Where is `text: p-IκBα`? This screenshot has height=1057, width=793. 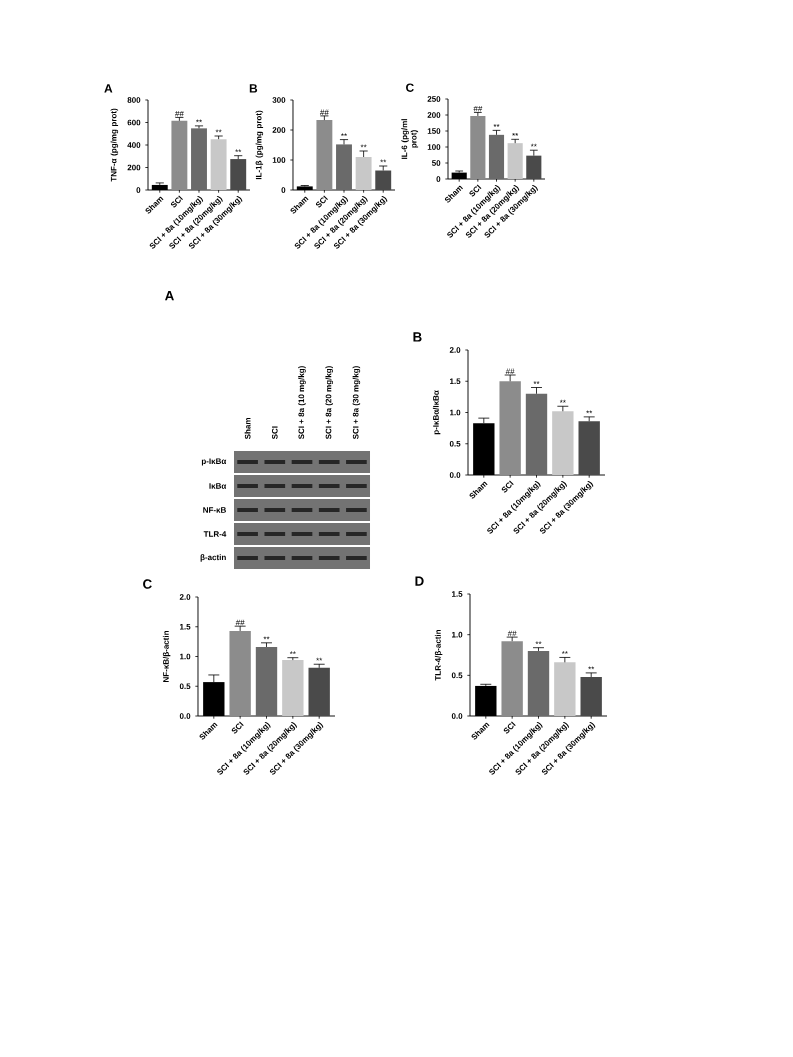
text: p-IκBα is located at coordinates (214, 462).